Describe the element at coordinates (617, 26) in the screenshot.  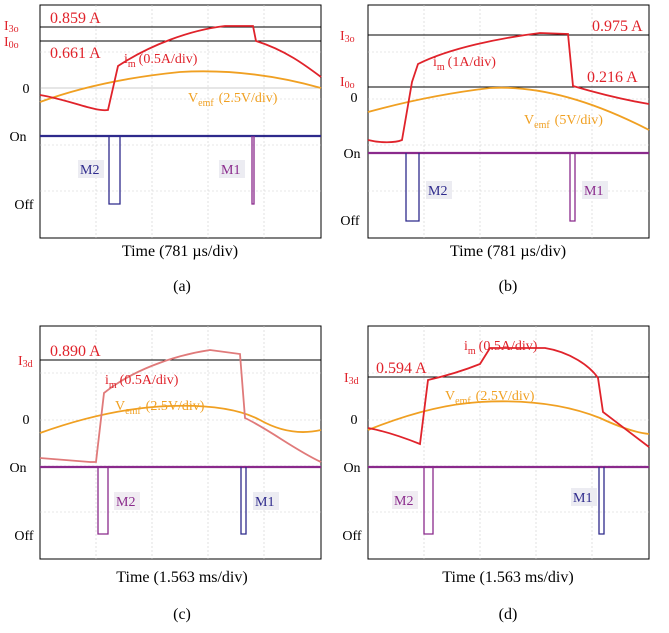
I see `level-value-i3o: 0.975 A` at that location.